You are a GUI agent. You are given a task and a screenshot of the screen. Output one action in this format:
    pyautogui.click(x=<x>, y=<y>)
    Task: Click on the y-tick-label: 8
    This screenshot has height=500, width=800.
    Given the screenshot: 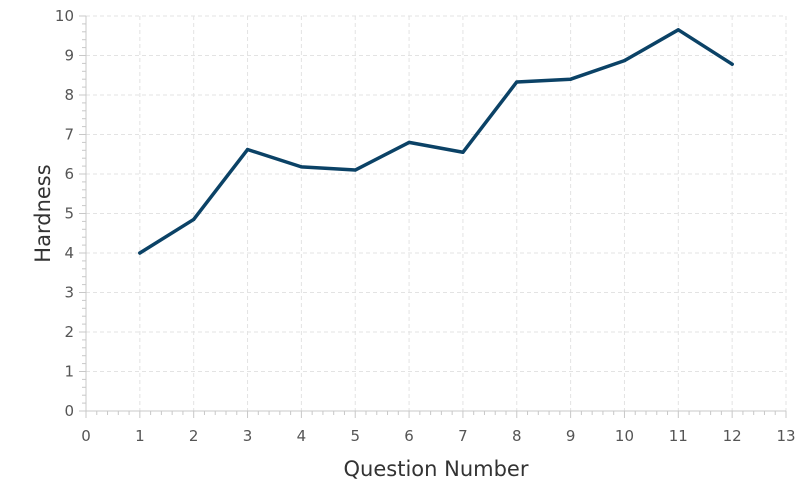 What is the action you would take?
    pyautogui.click(x=69, y=95)
    